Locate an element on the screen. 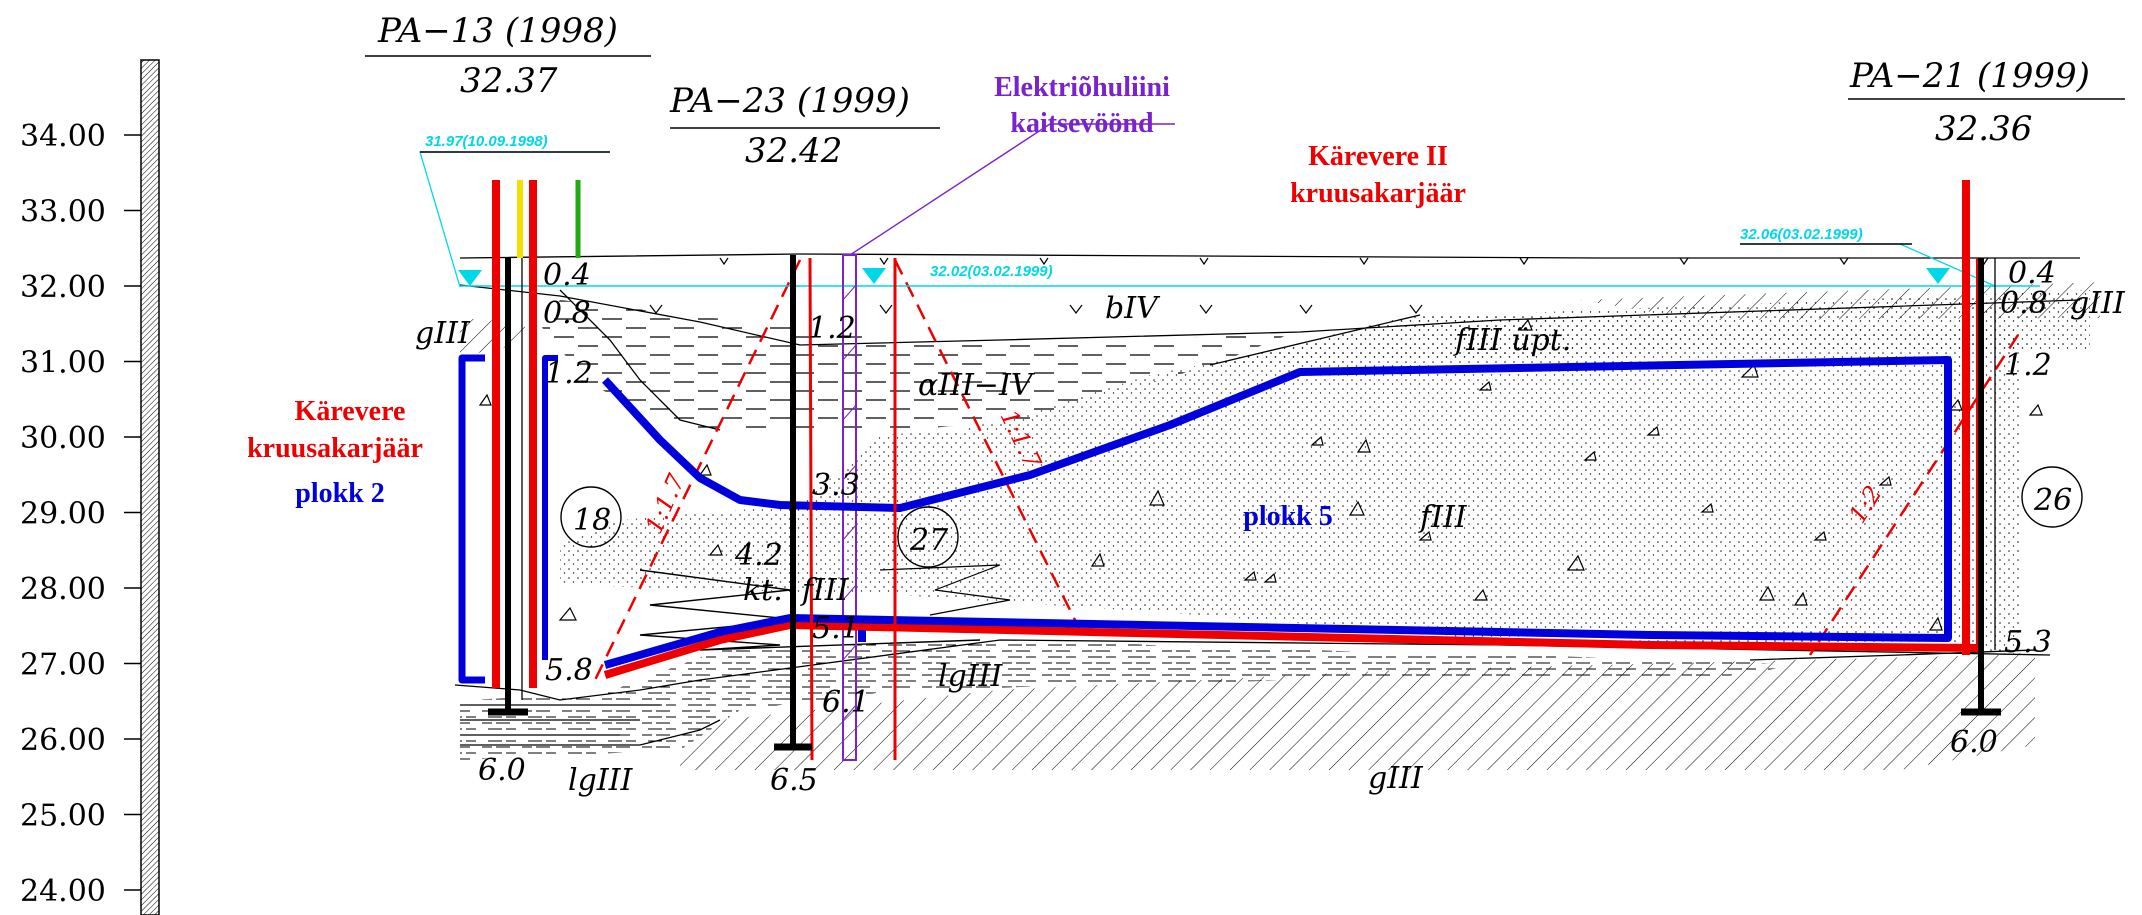 The height and width of the screenshot is (915, 2142). layer-gIII is located at coordinates (1357, 711).